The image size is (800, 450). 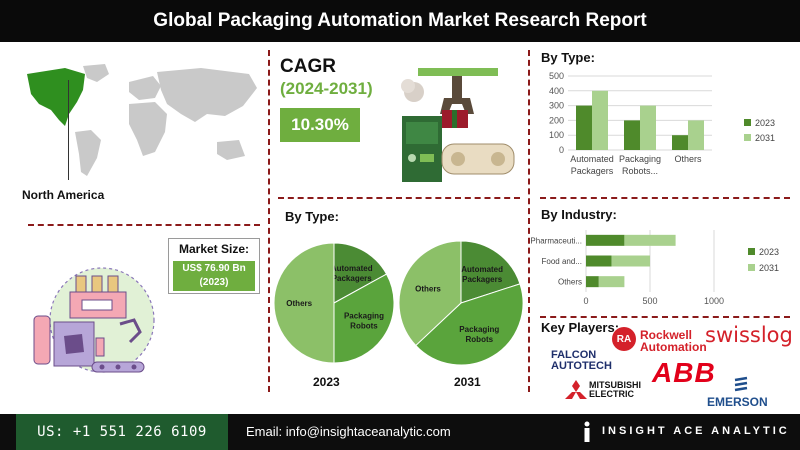 I want to click on pie-2023-chart: Automated Packagers Packaging Robots Others, so click(x=334, y=305).